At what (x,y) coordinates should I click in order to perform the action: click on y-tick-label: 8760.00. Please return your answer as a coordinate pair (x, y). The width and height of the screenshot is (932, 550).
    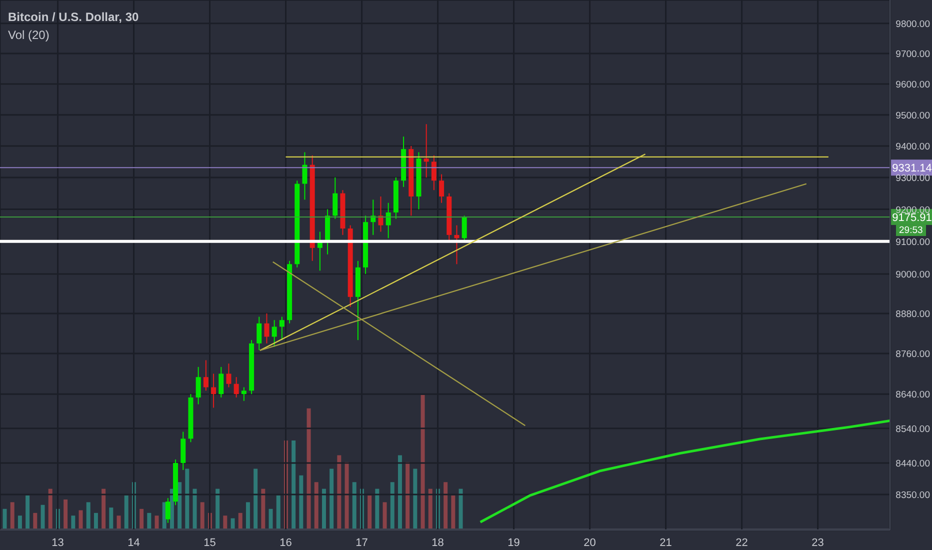
    Looking at the image, I should click on (913, 354).